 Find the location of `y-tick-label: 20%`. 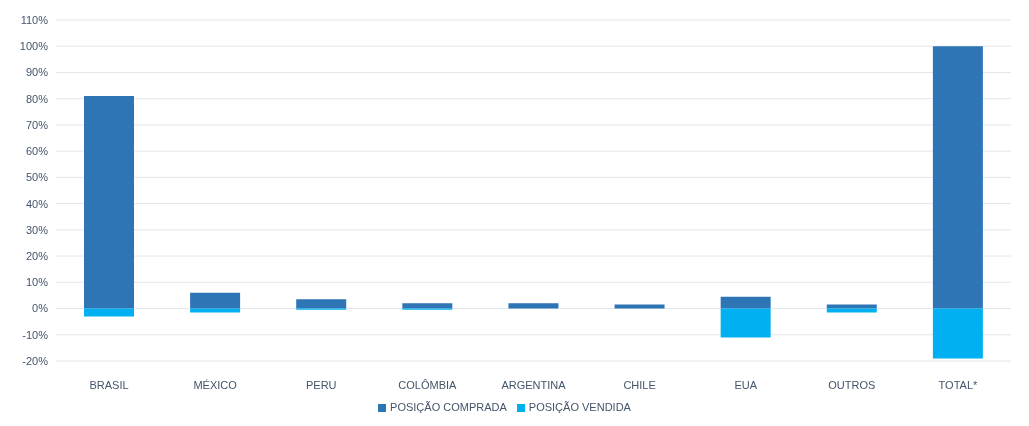

y-tick-label: 20% is located at coordinates (37, 255).